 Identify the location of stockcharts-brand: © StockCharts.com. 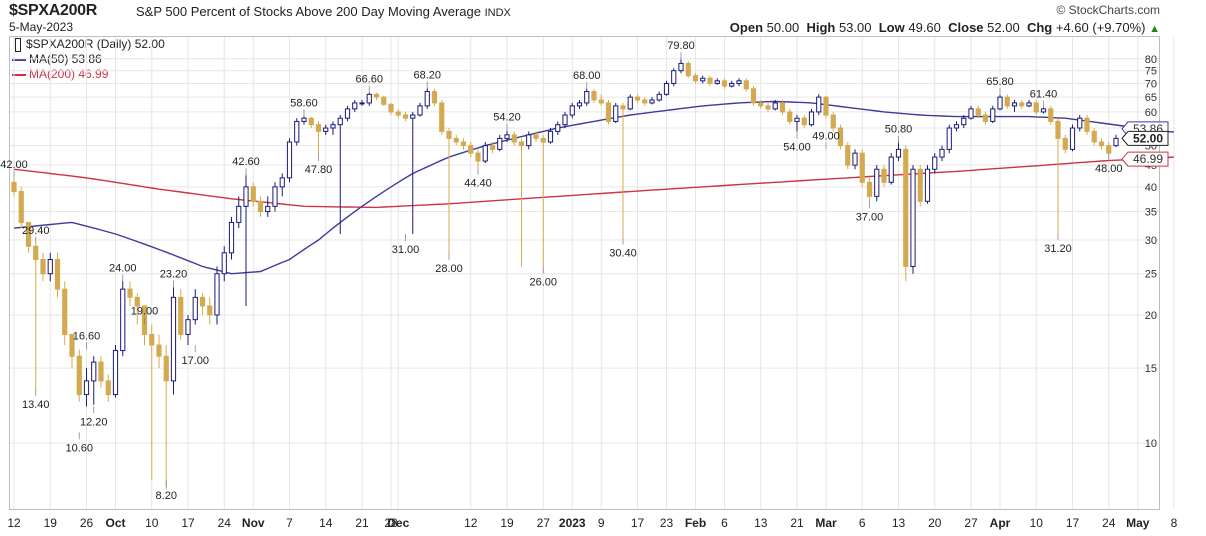
(1108, 10).